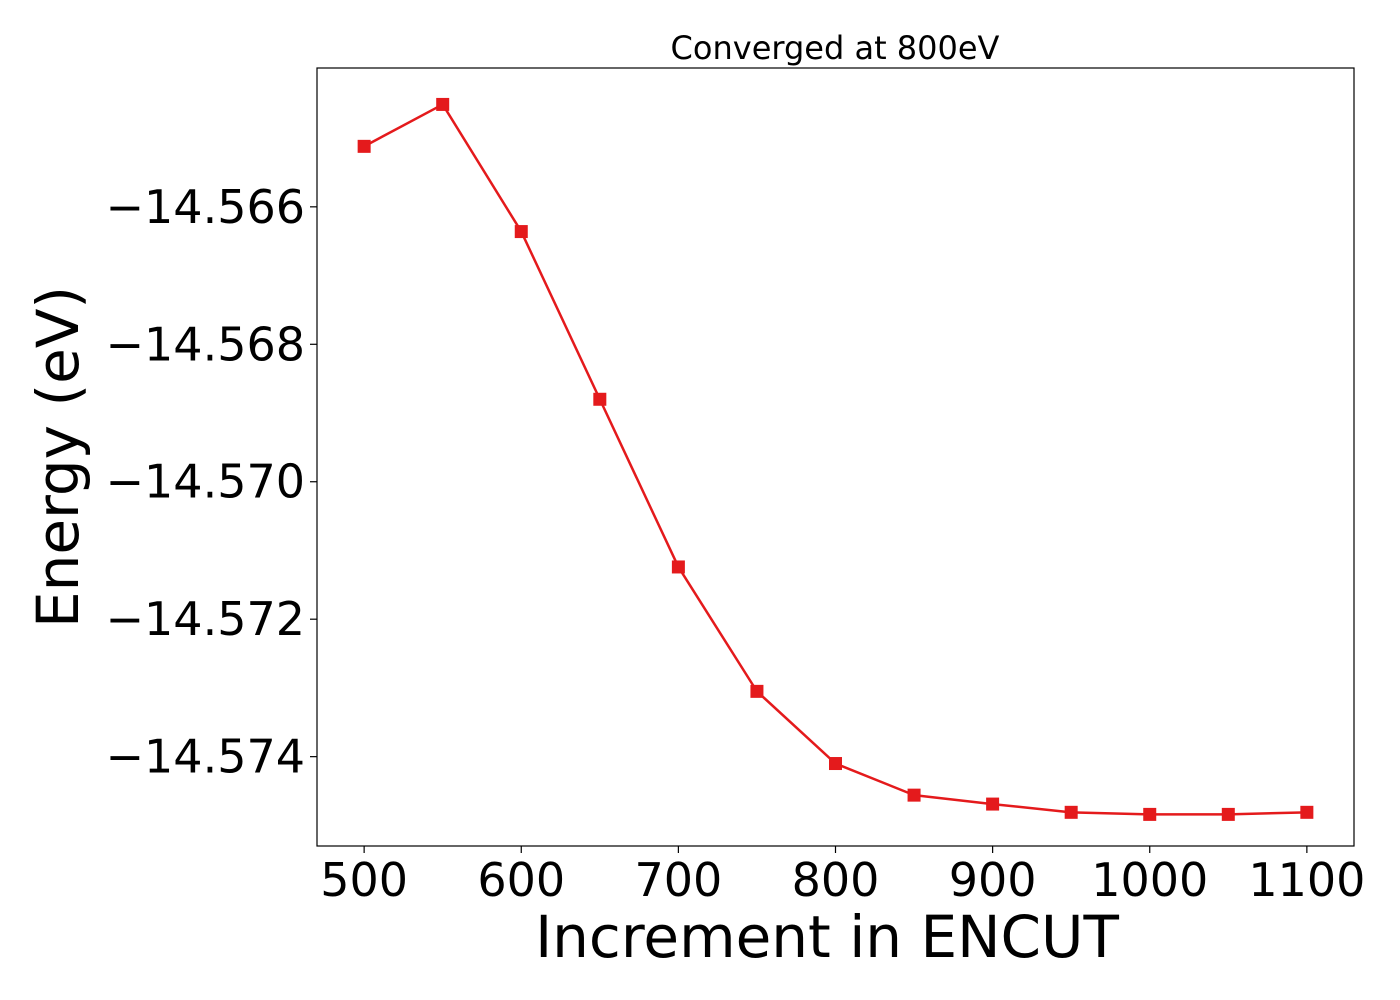  I want to click on y-tick-label: −14.574, so click(206, 757).